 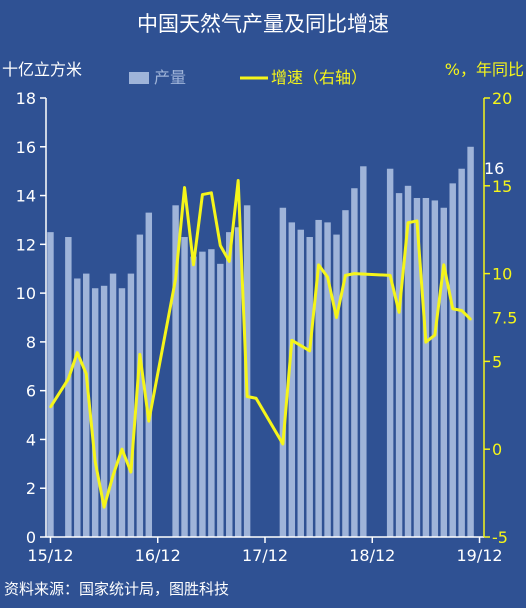 I want to click on left-tick-label-10: 10, so click(x=26, y=293).